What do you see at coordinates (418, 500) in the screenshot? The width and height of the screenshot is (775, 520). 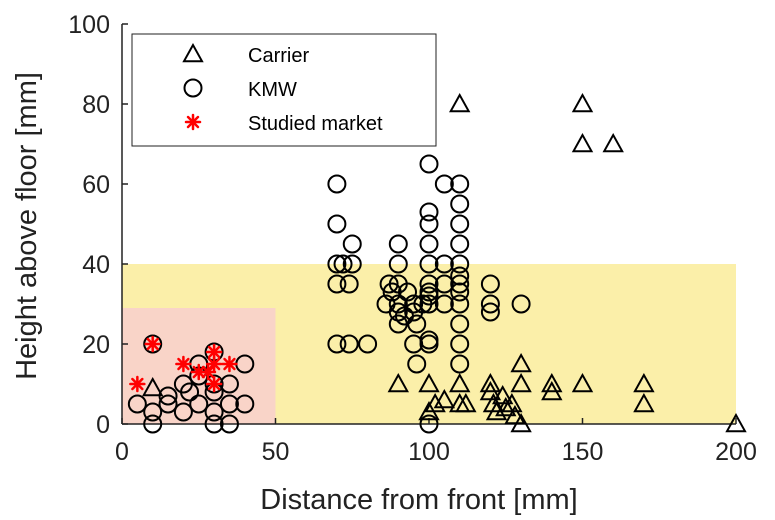 I see `x-axis-title: Distance from front [mm]` at bounding box center [418, 500].